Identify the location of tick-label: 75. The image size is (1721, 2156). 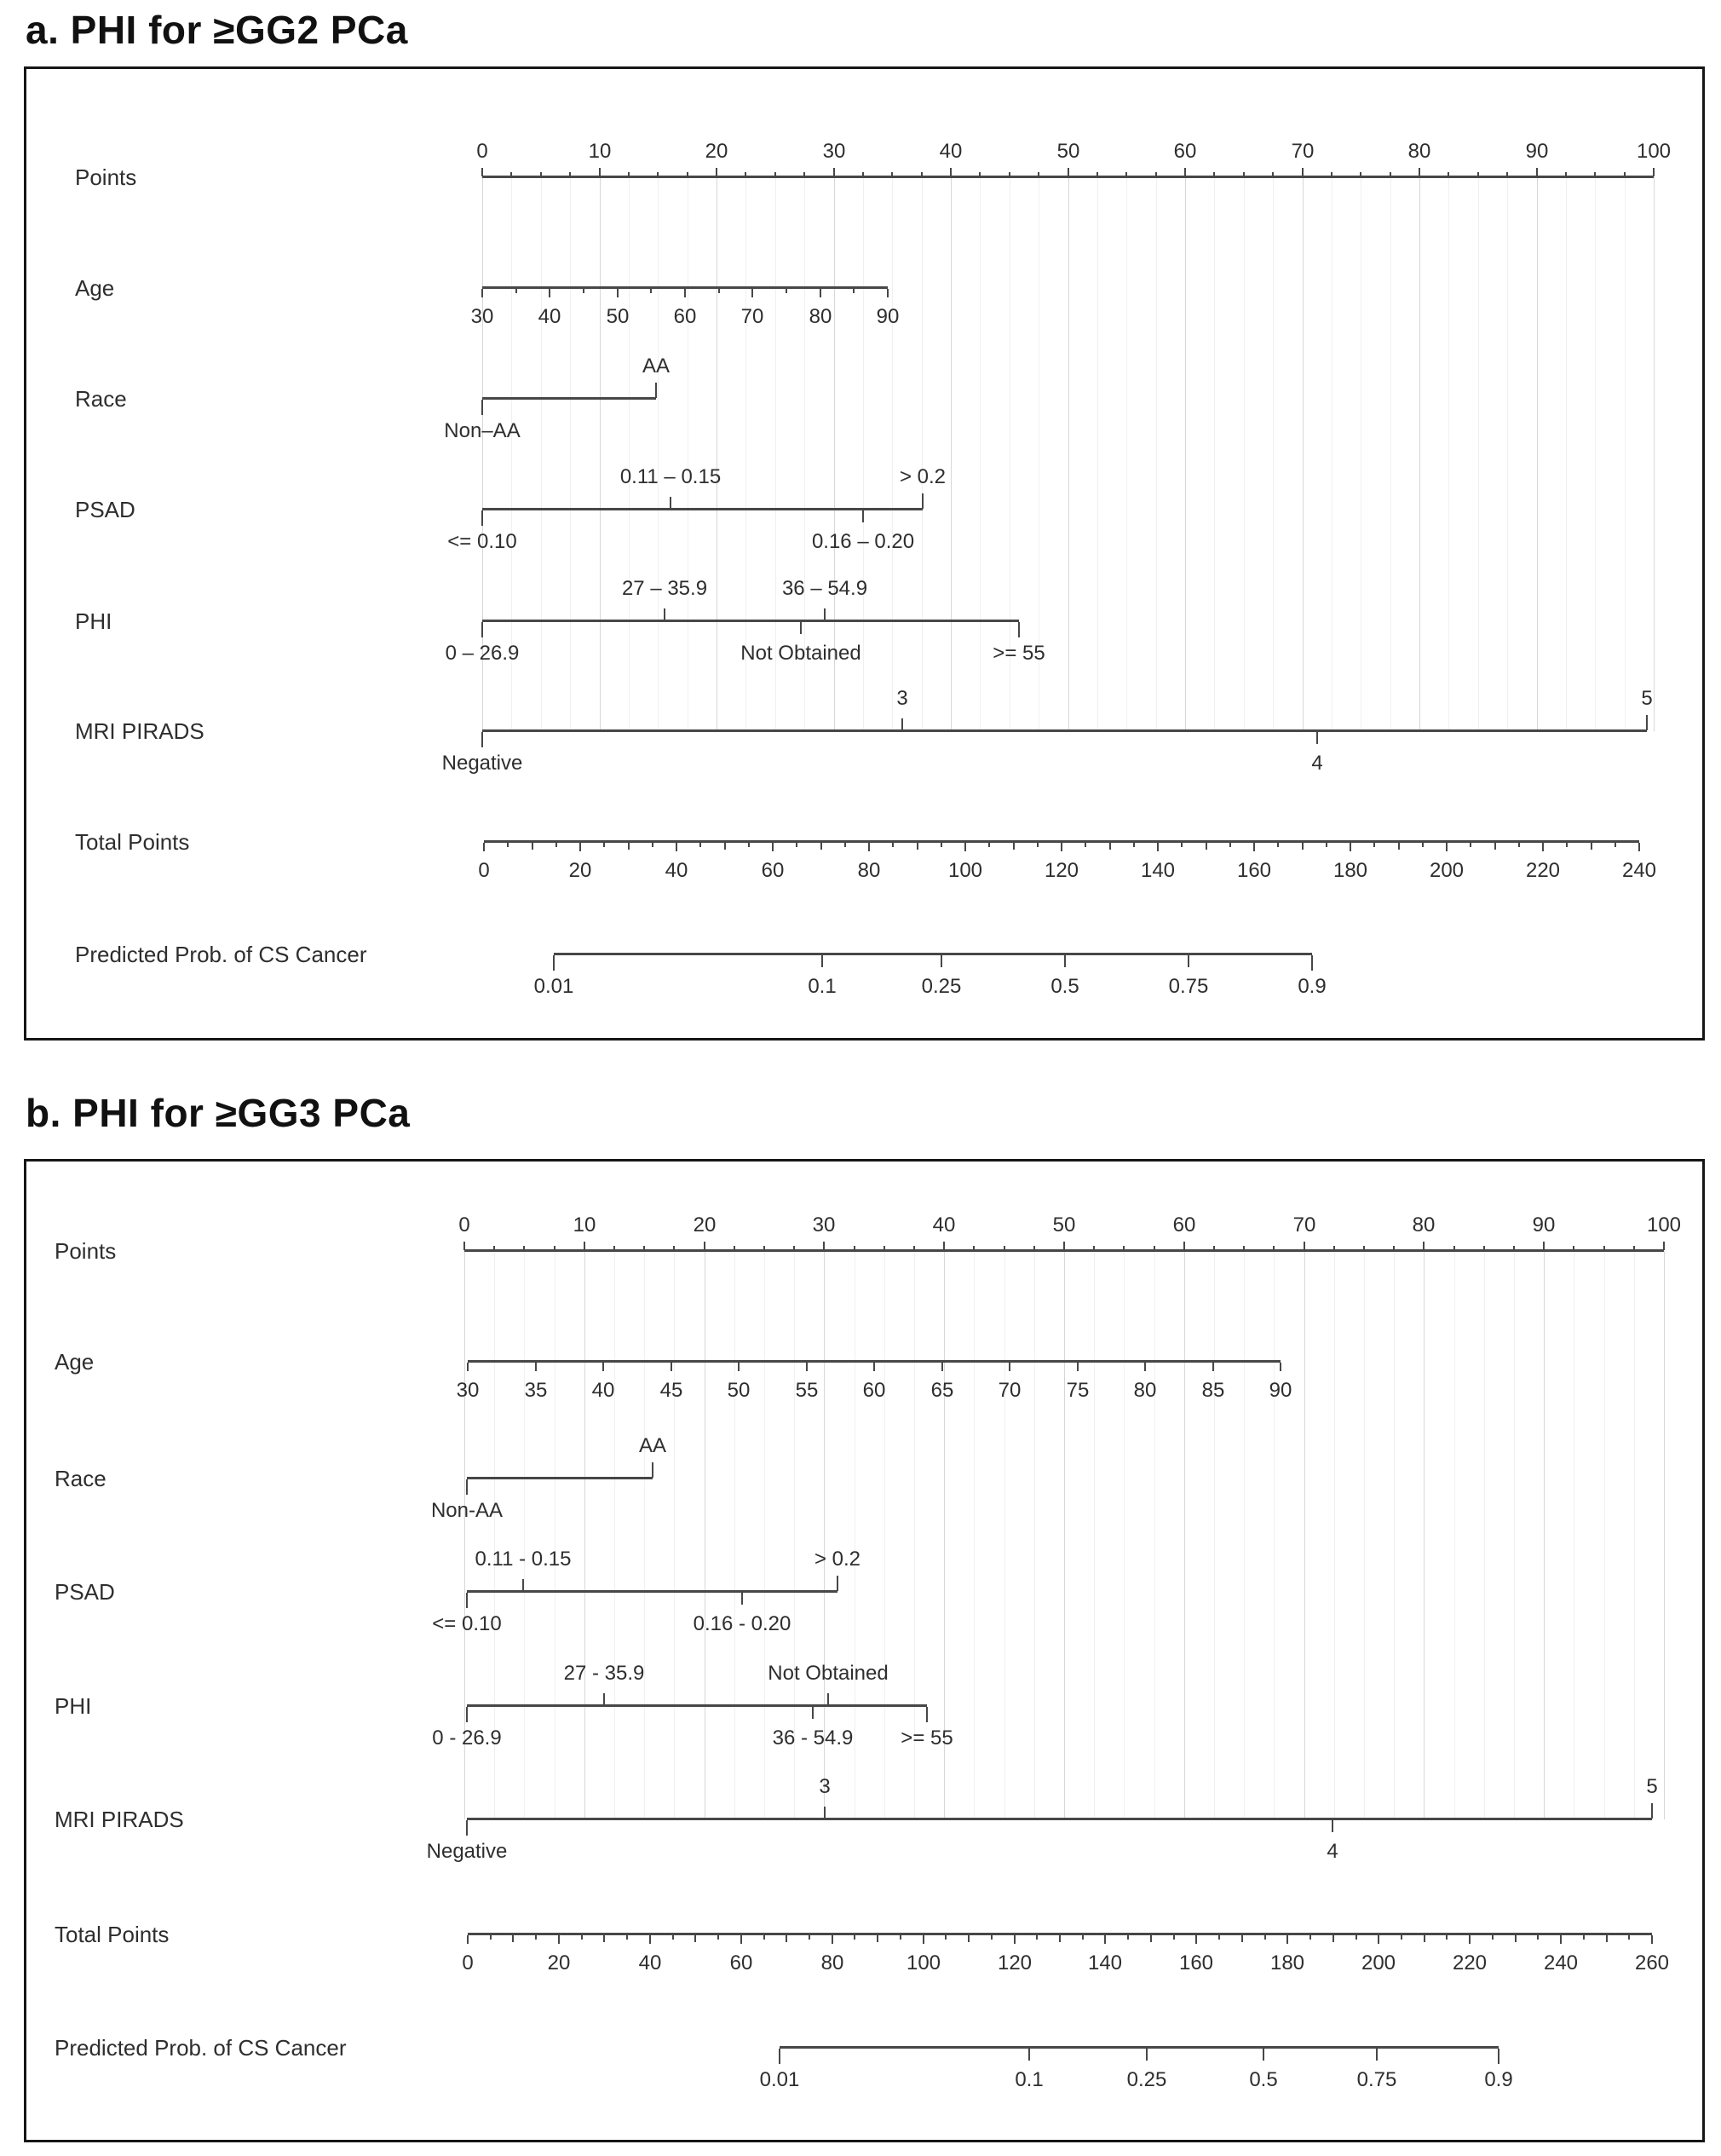
(1078, 1390).